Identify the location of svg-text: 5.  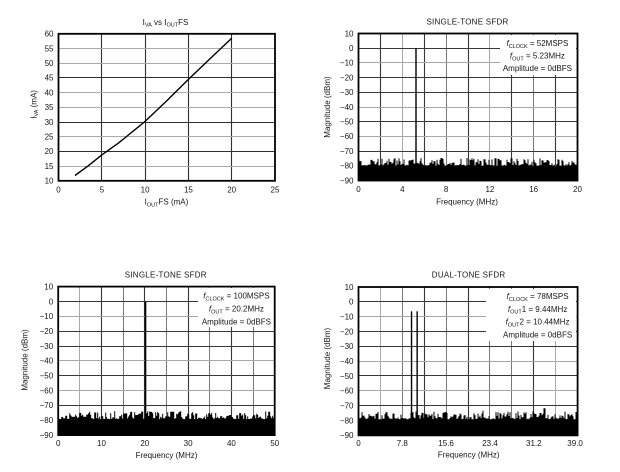
(102, 189).